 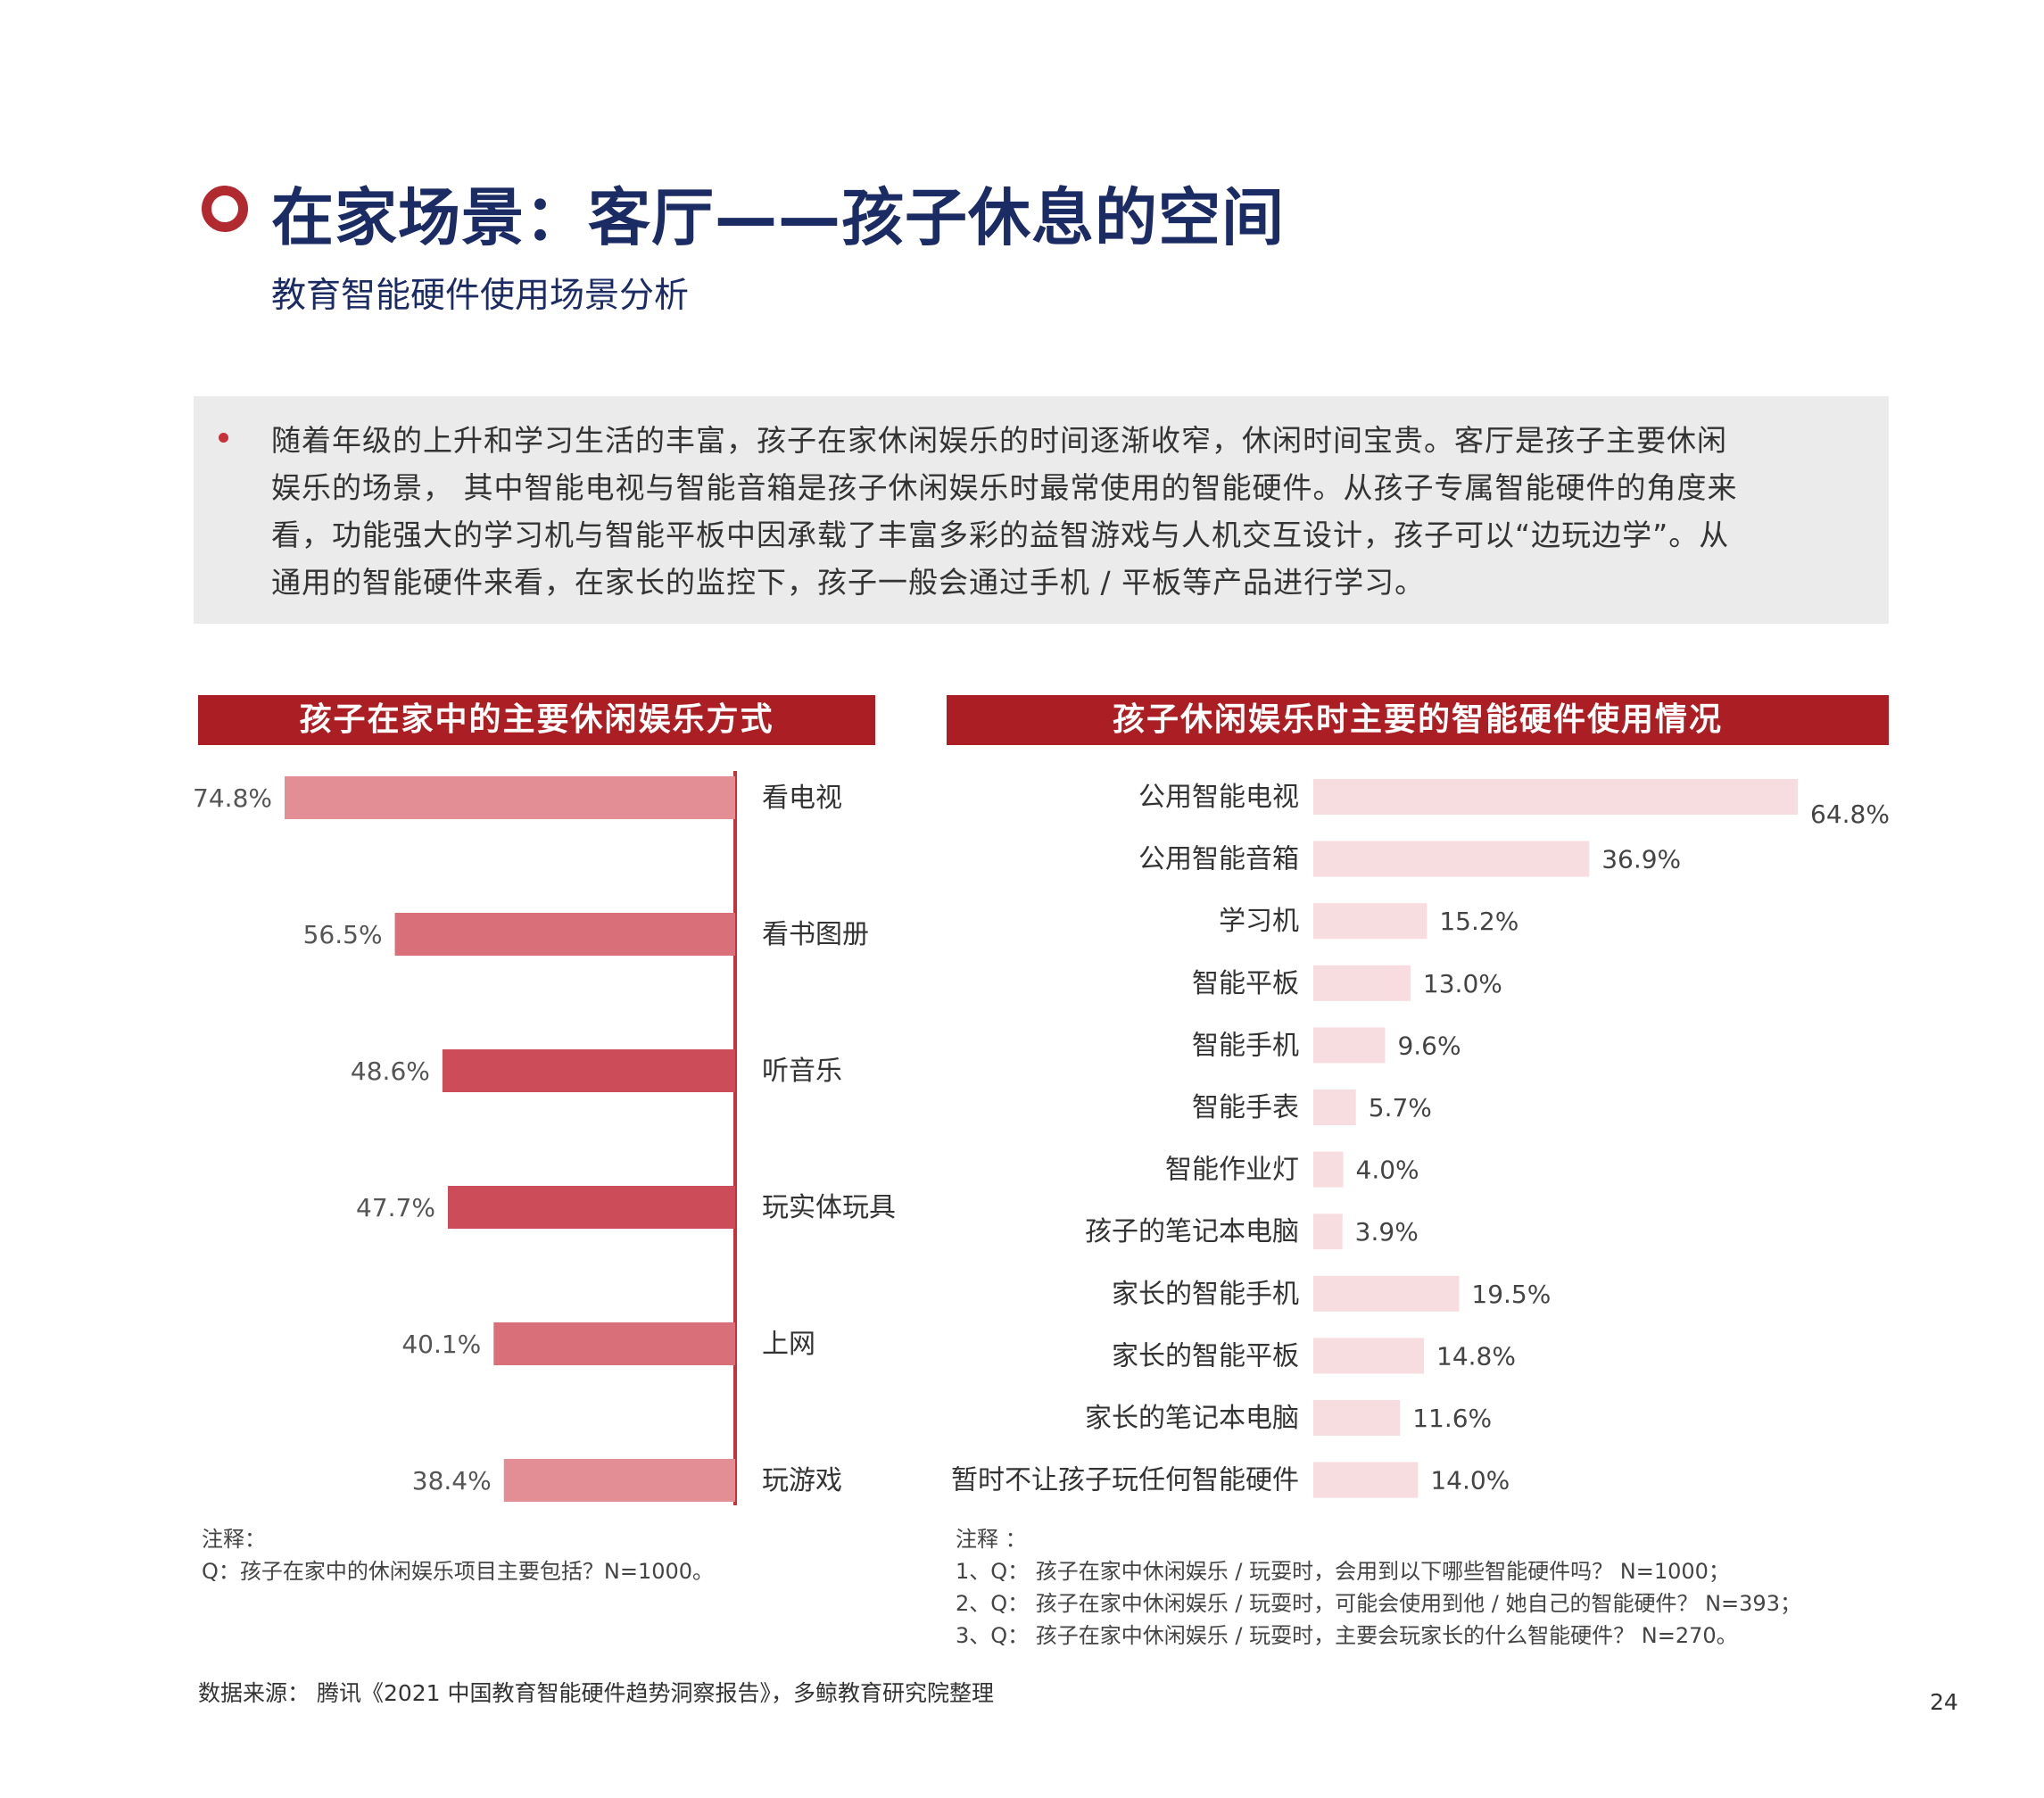 What do you see at coordinates (1641, 859) in the screenshot?
I see `right-bar-value-label: 36.9%` at bounding box center [1641, 859].